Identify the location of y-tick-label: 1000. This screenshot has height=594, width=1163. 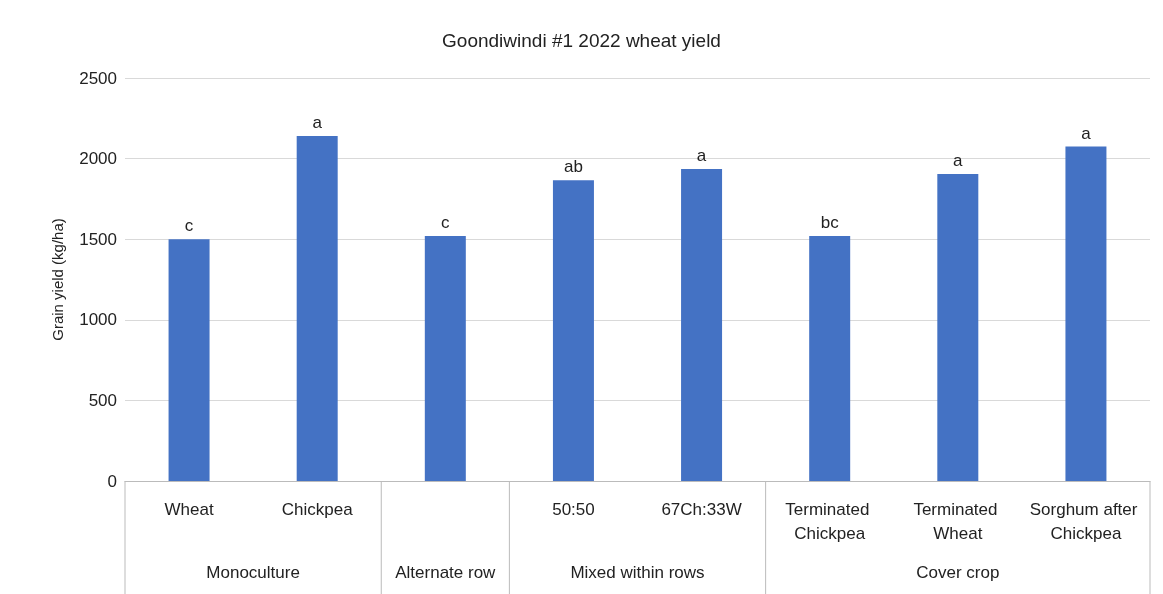
(98, 320).